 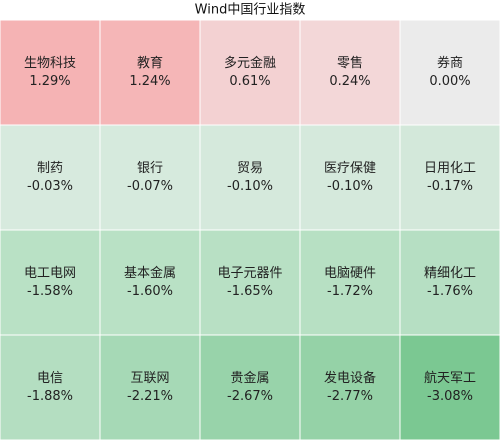 I want to click on tile-name: 日用化工, so click(x=450, y=168).